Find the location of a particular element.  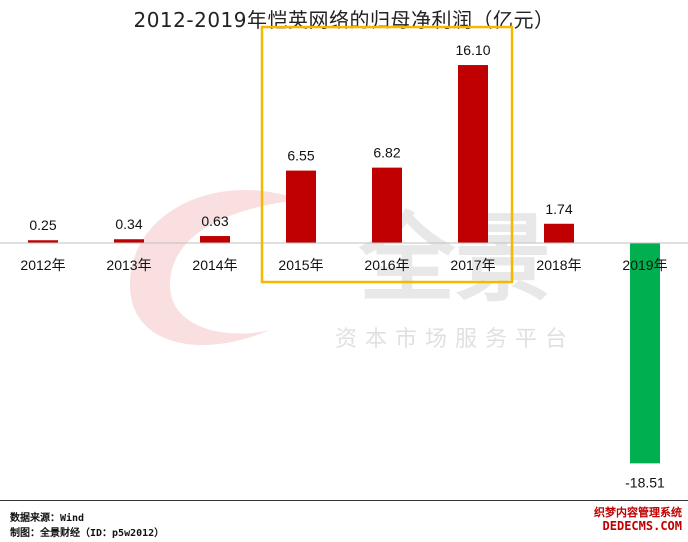

data-label-2017: 16.10 is located at coordinates (472, 50).